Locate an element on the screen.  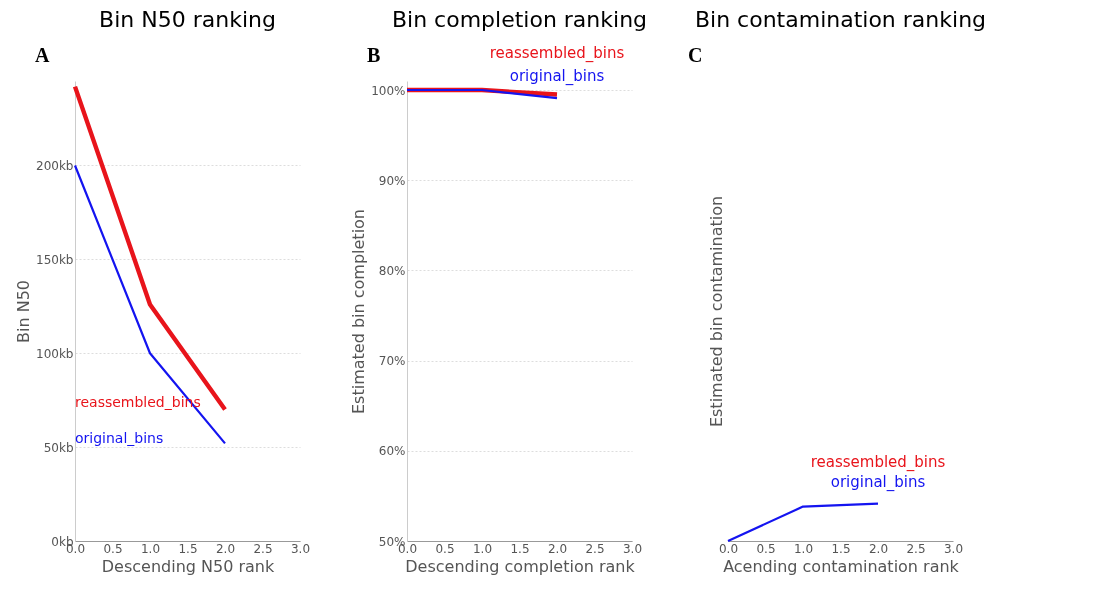
text: A is located at coordinates (42, 55).